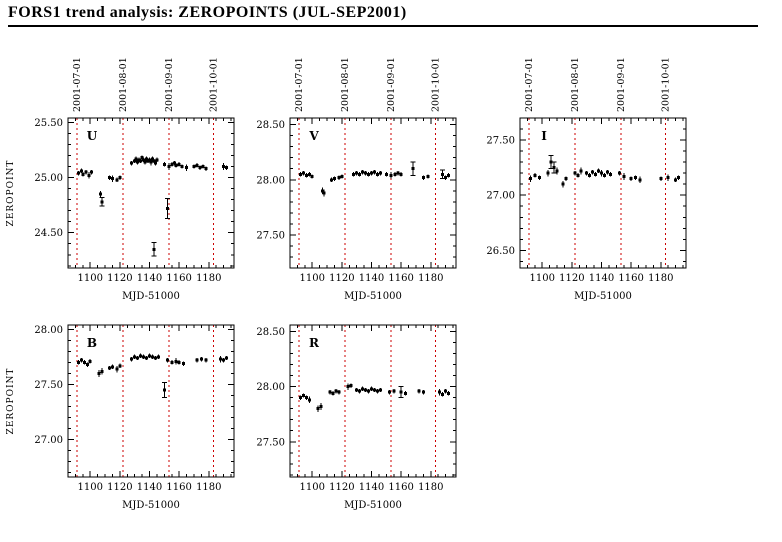  What do you see at coordinates (48, 233) in the screenshot?
I see `svg-text: 24.50` at bounding box center [48, 233].